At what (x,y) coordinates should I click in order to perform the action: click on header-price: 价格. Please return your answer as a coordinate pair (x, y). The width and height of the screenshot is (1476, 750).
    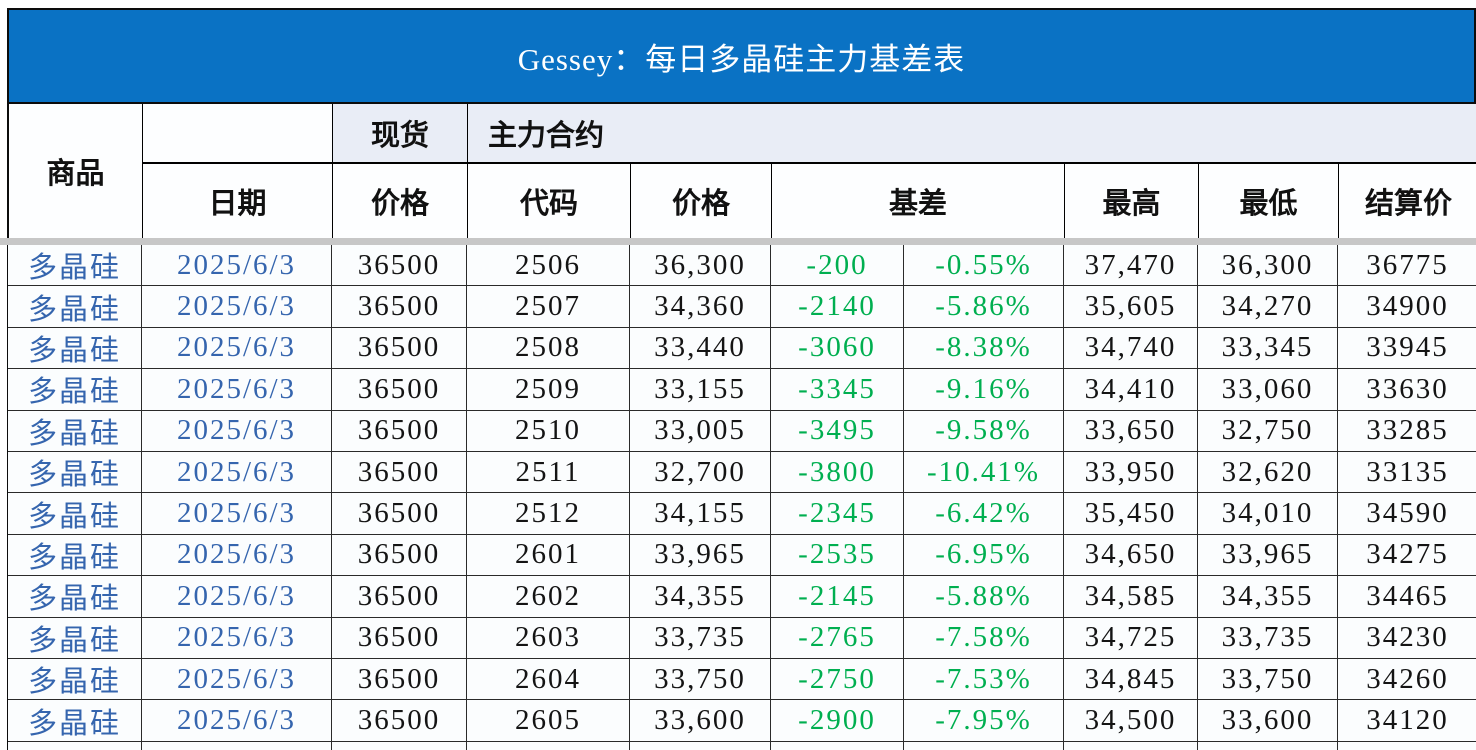
    Looking at the image, I should click on (701, 201).